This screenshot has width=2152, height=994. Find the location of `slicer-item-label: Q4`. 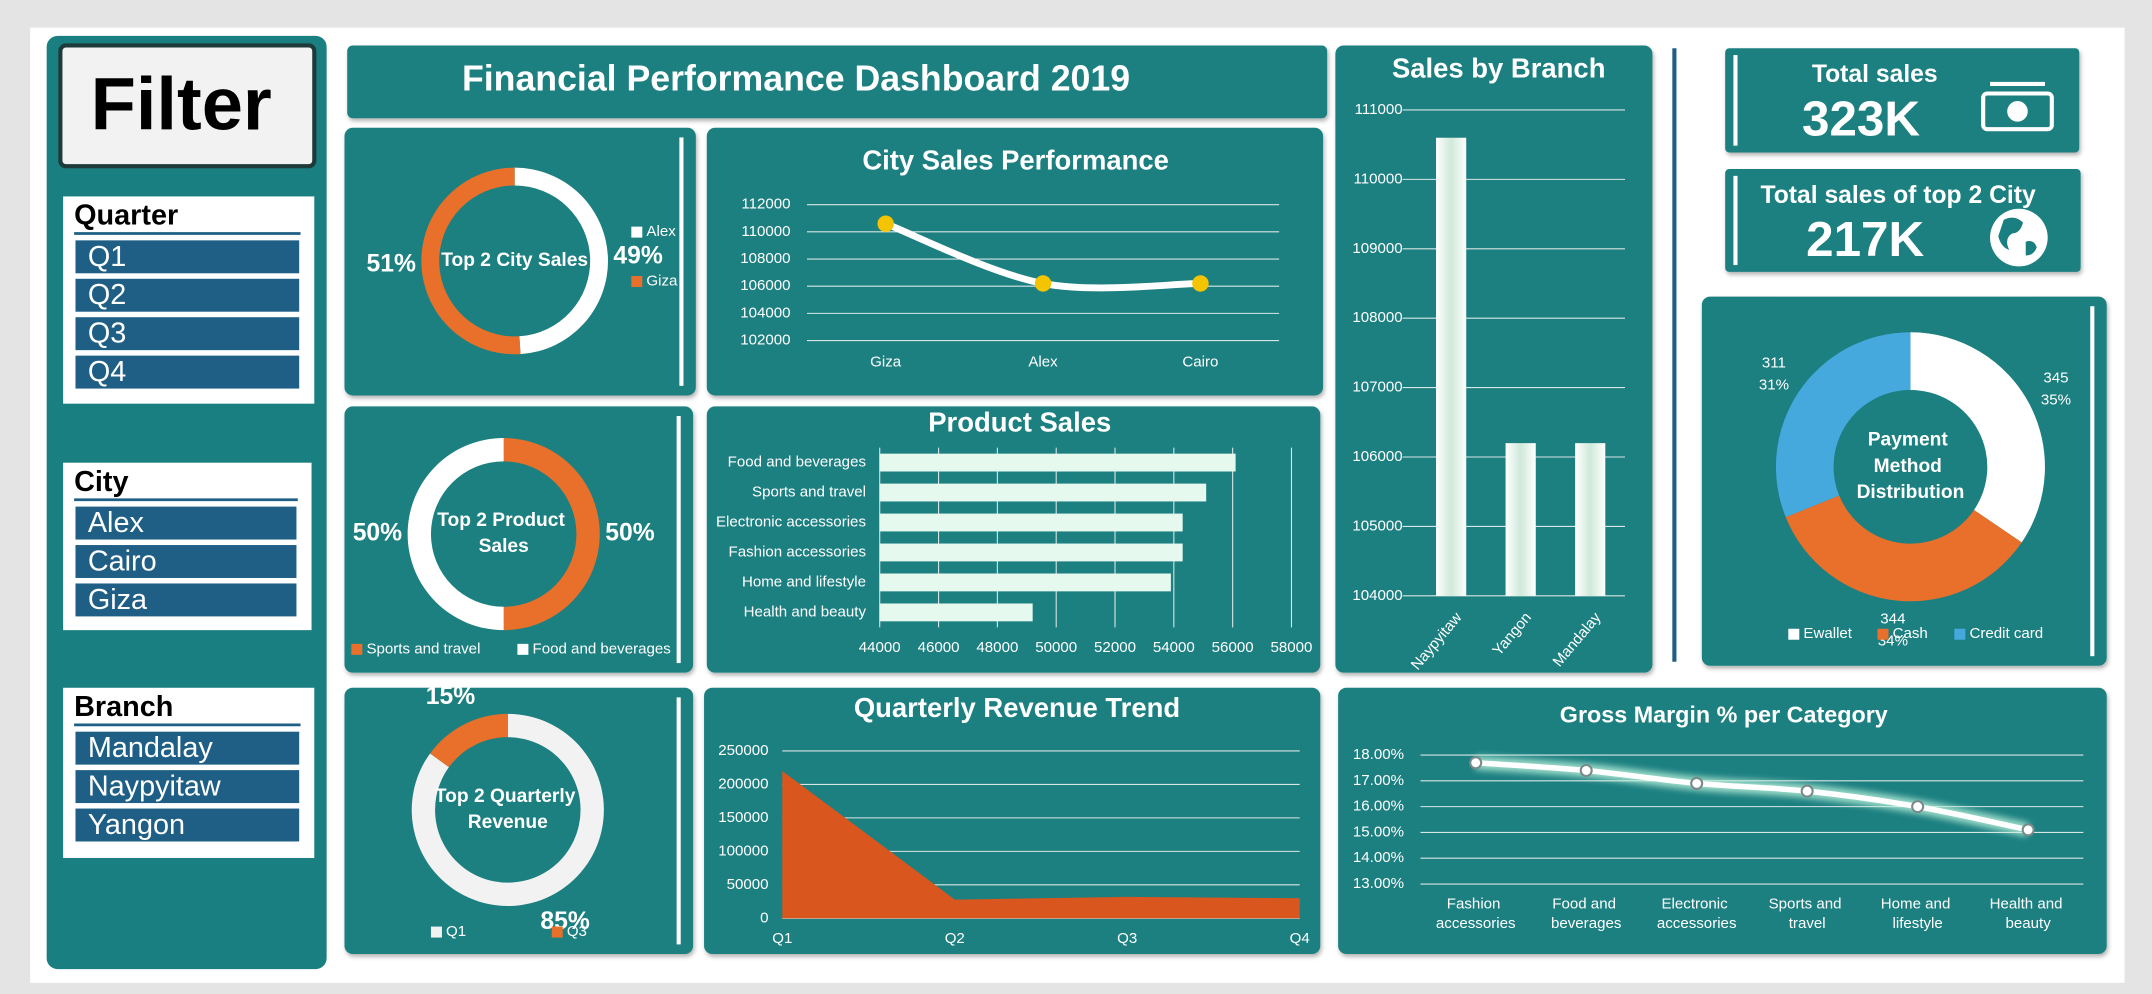

slicer-item-label: Q4 is located at coordinates (107, 372).